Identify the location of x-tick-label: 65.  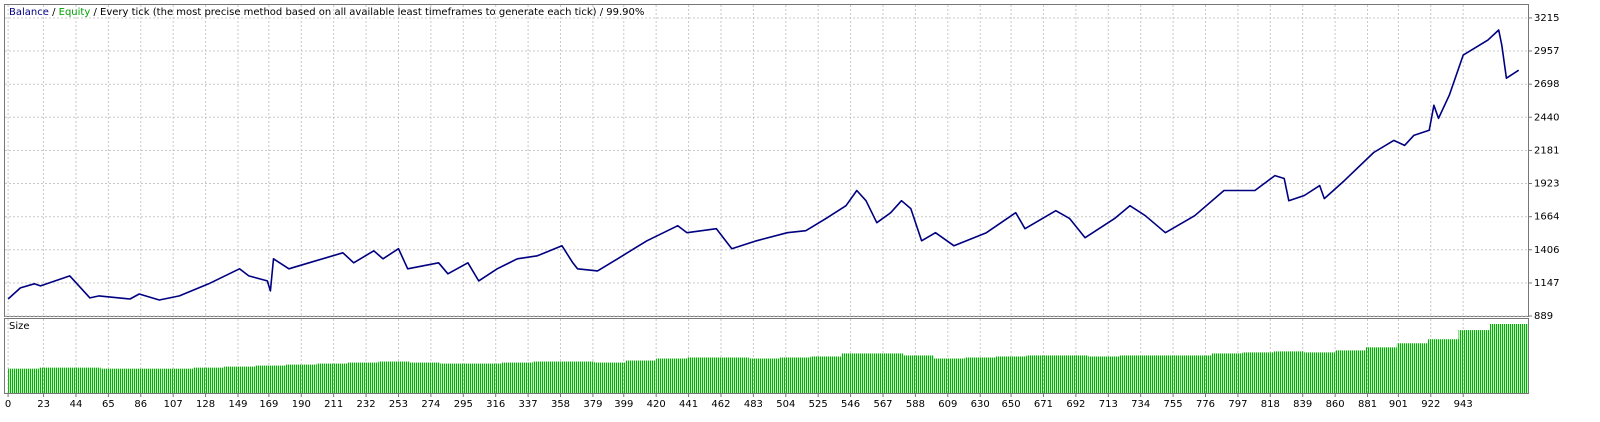
(108, 404).